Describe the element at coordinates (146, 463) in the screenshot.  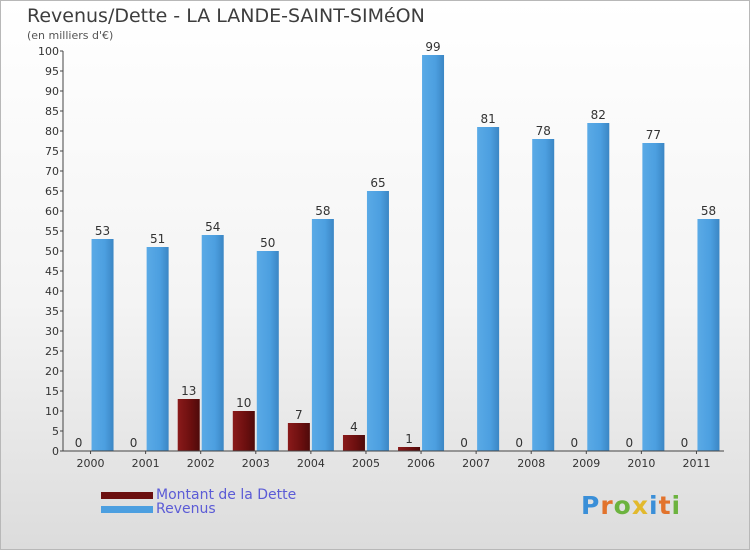
I see `x-tick-label: 2001` at that location.